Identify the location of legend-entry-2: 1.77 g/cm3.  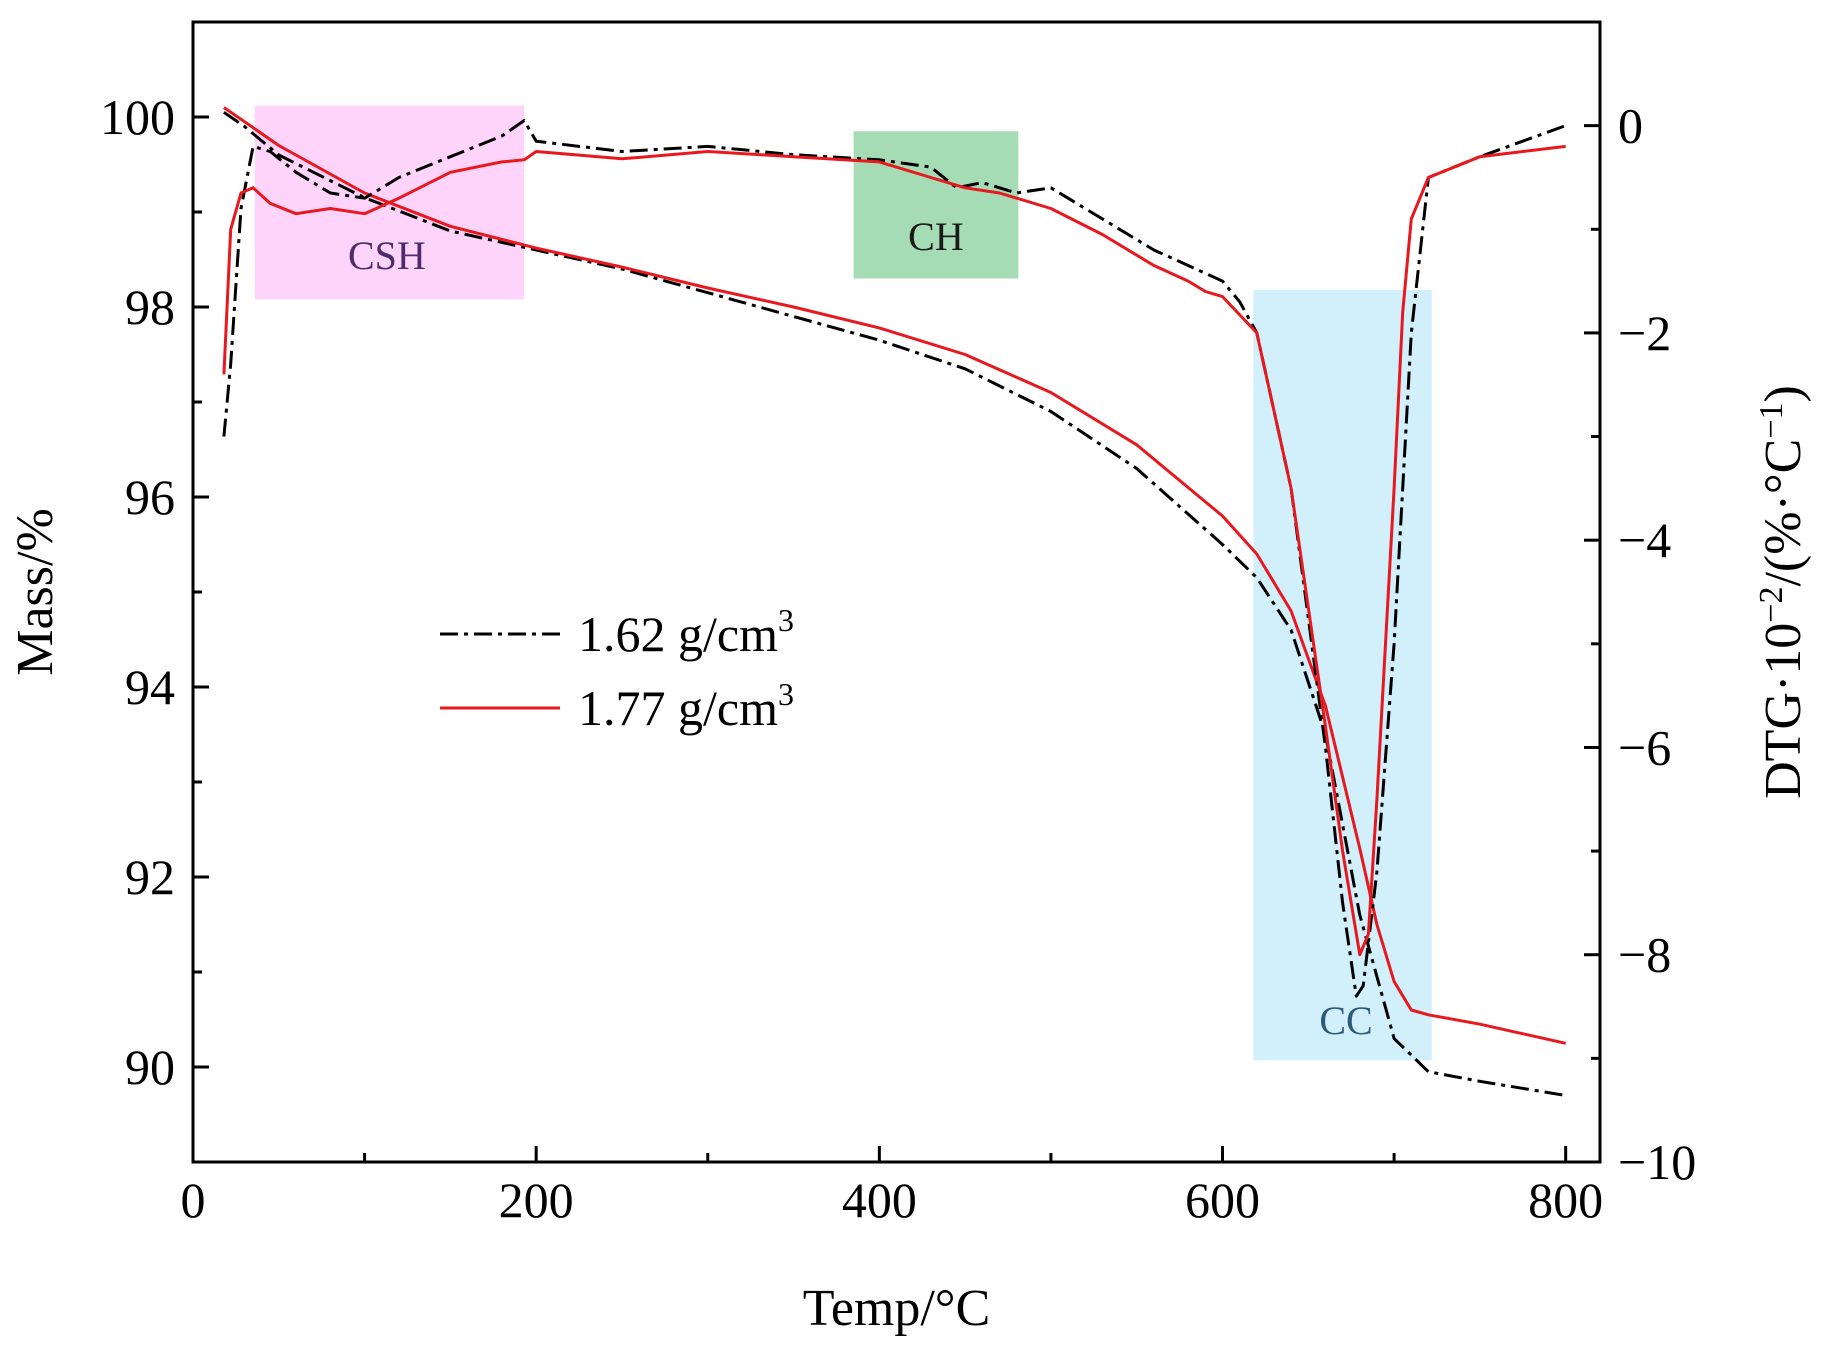
(686, 706).